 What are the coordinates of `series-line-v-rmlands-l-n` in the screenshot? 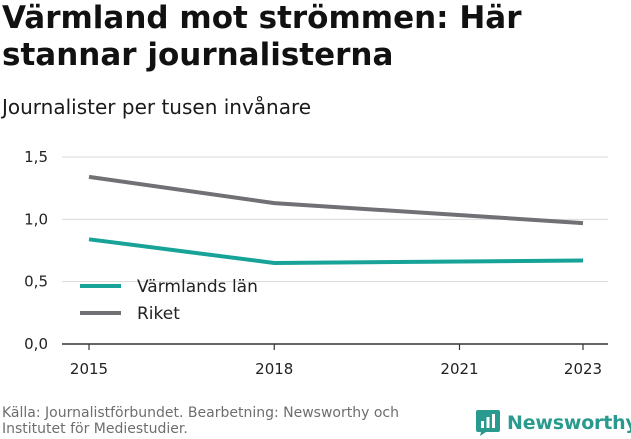 It's located at (336, 251).